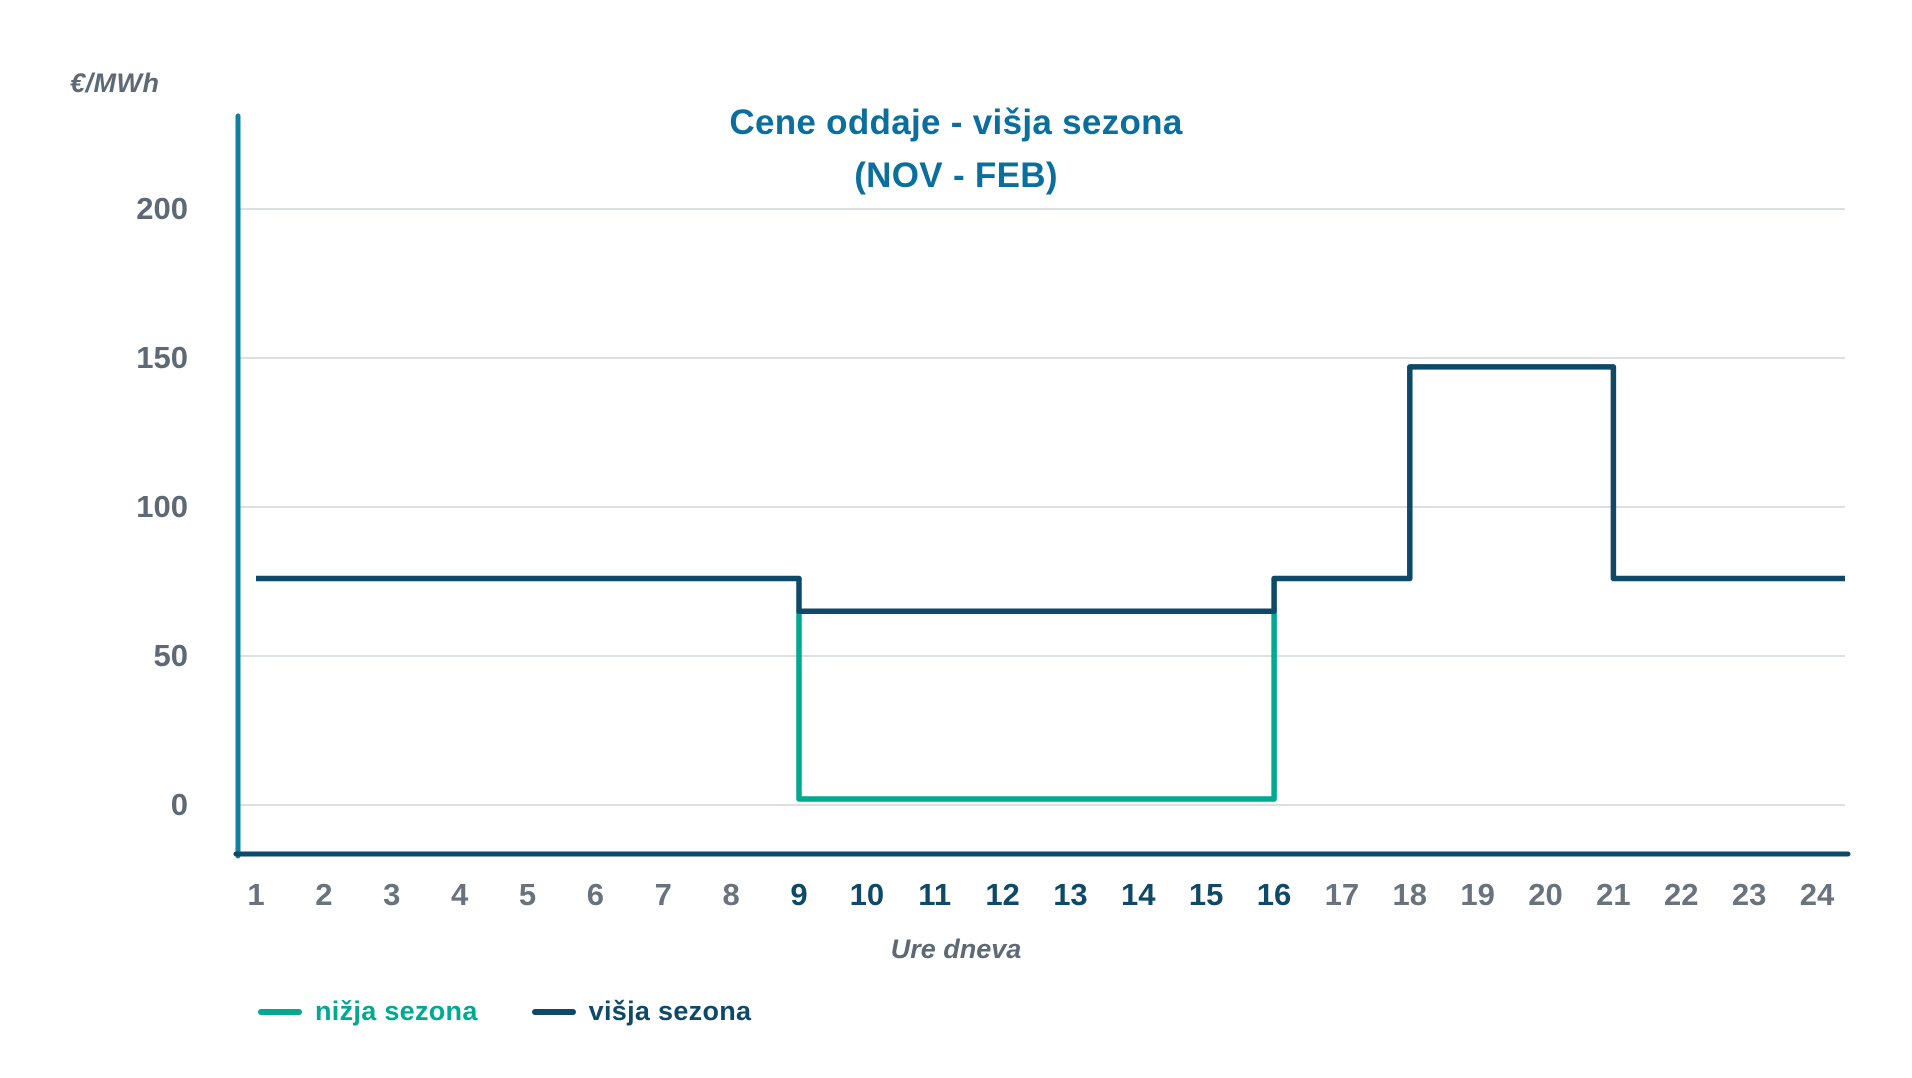  I want to click on legend-item-vi-ja-sezona: višja sezona, so click(641, 1011).